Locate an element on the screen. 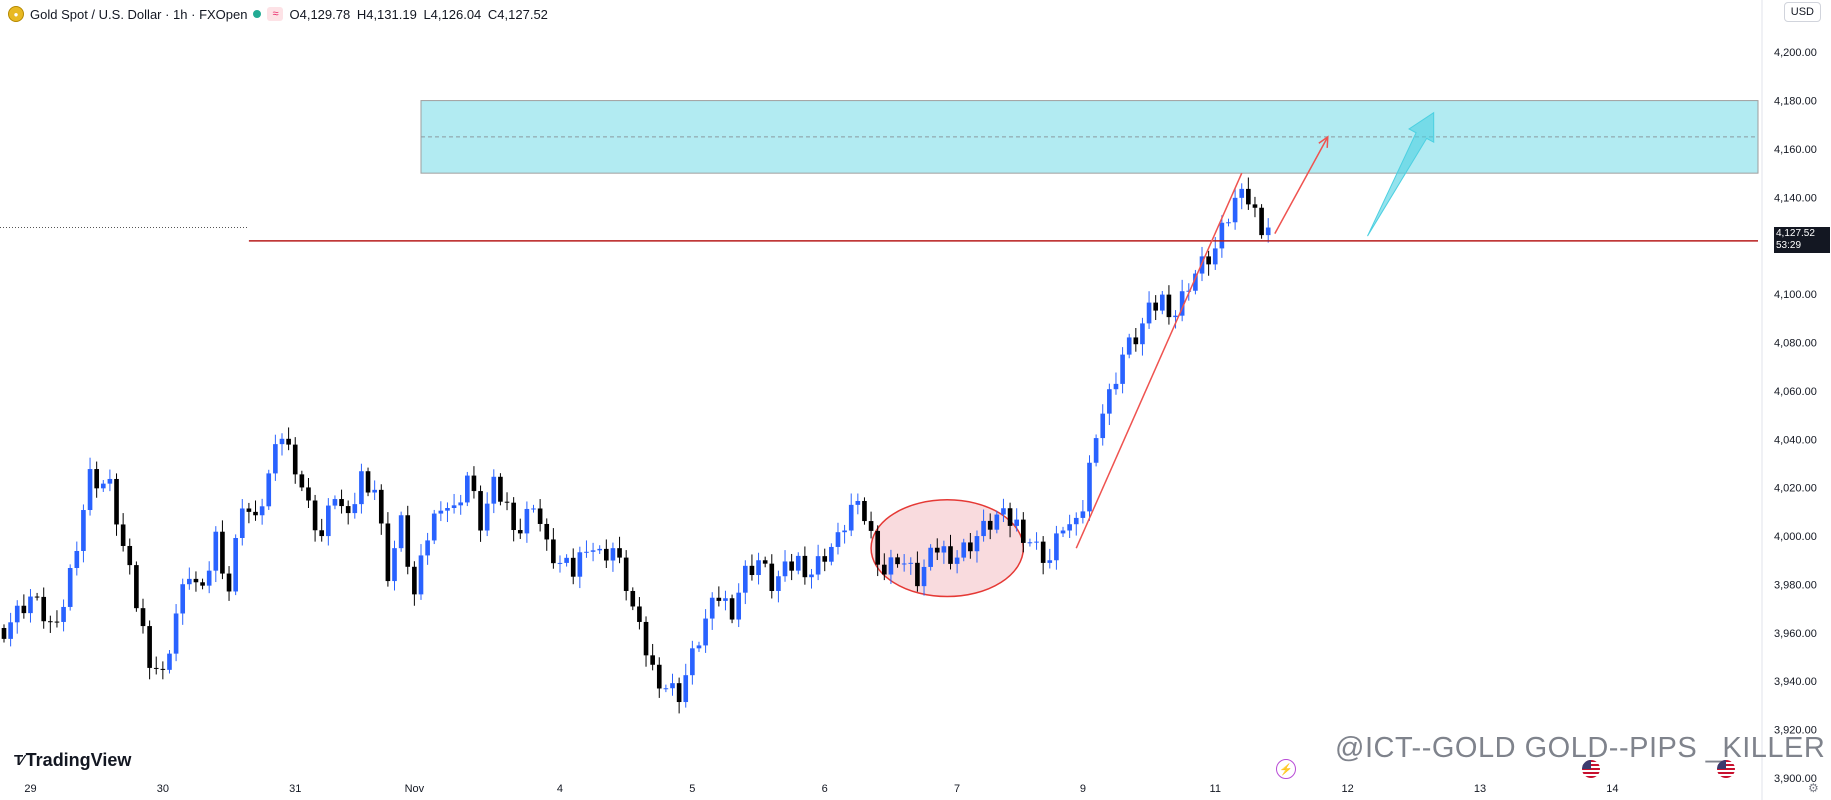 The height and width of the screenshot is (800, 1831). price-tick-label: 3,940.00 is located at coordinates (1795, 682).